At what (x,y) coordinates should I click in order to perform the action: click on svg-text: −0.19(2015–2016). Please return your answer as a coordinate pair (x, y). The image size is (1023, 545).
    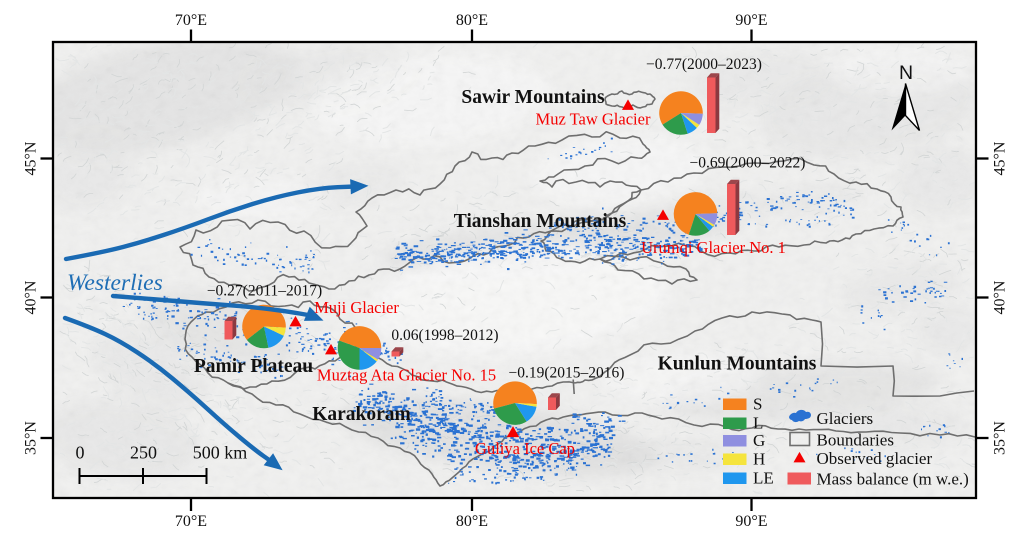
    Looking at the image, I should click on (567, 373).